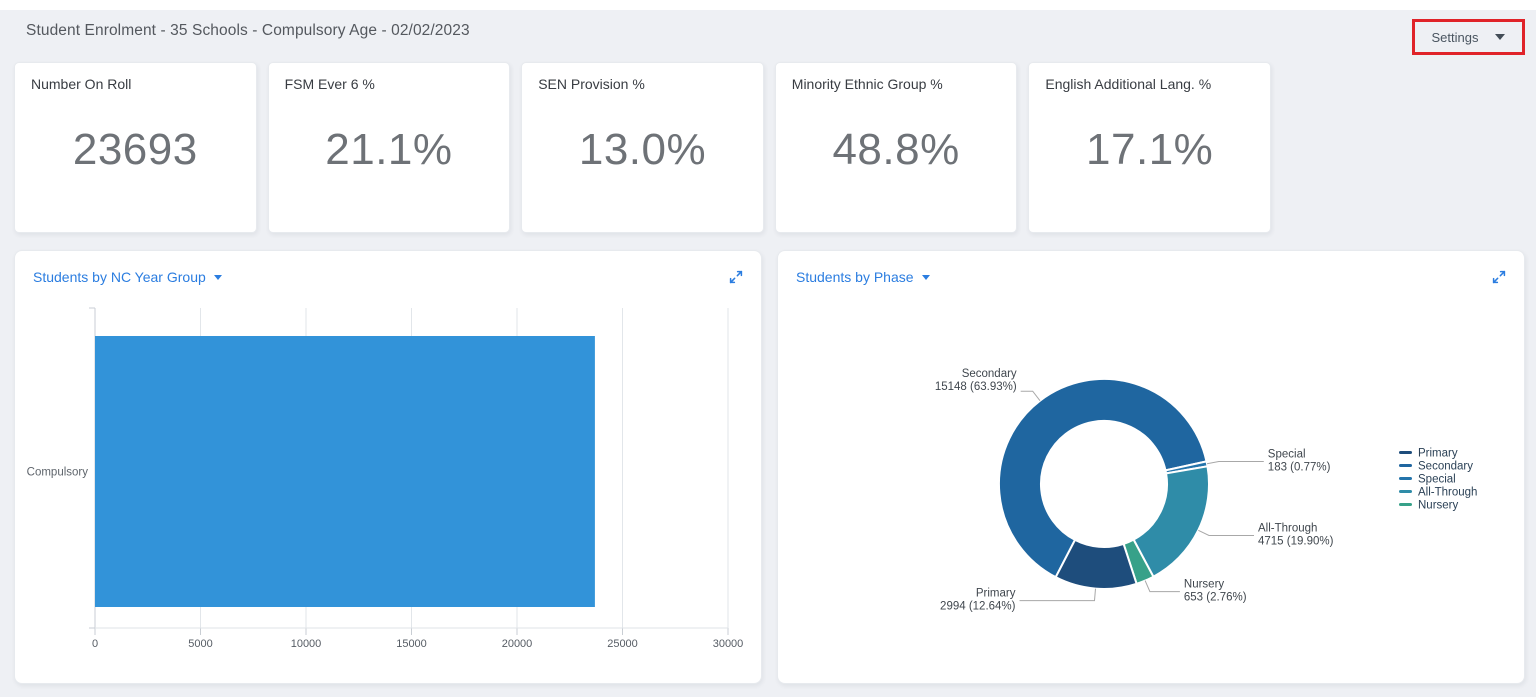 This screenshot has height=697, width=1536. I want to click on donut-chart-title-dropdown: Students by Phase, so click(863, 277).